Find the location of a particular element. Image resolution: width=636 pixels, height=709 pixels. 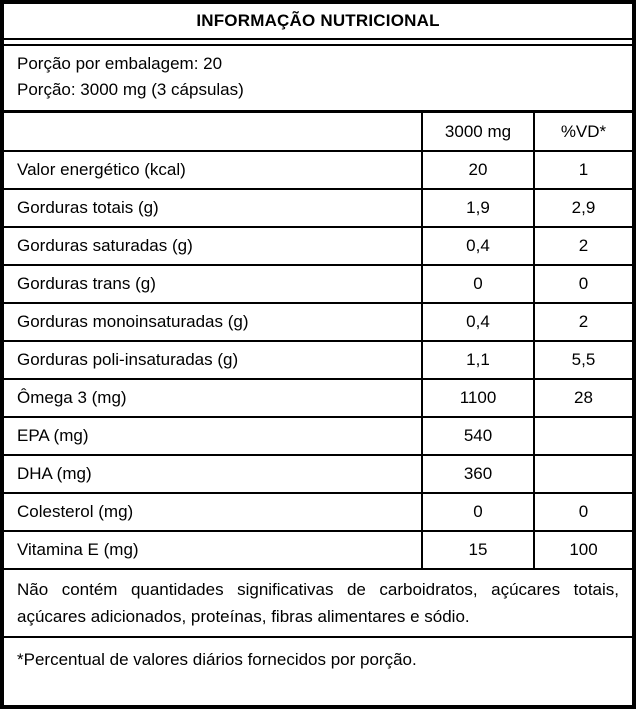

nutrient-amount: 540 is located at coordinates (478, 436).